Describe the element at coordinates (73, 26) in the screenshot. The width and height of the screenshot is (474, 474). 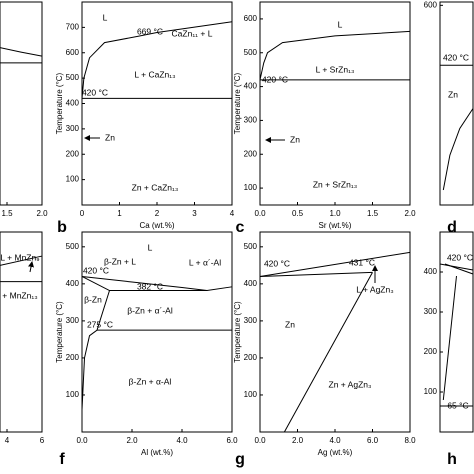
I see `y-tick-label: 700` at that location.